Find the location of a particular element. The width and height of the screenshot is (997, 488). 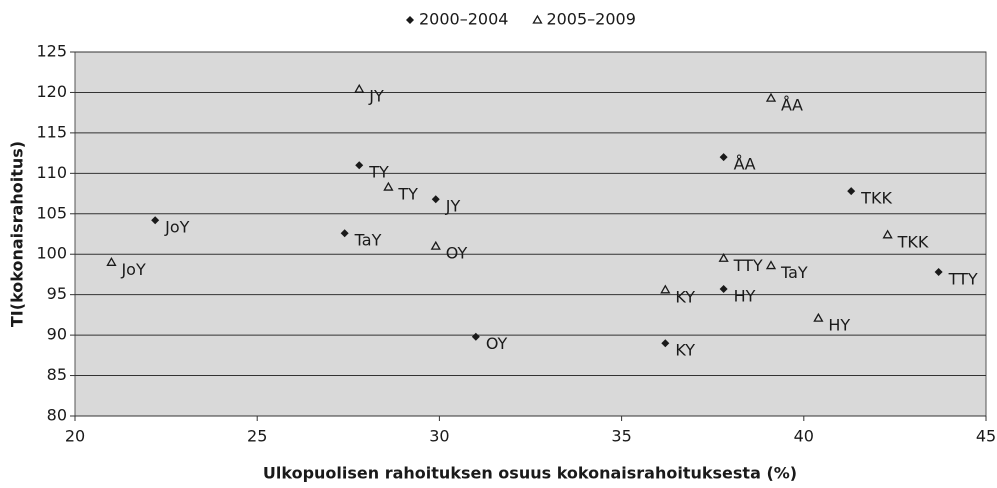

x-tick-label: 35 is located at coordinates (621, 436).